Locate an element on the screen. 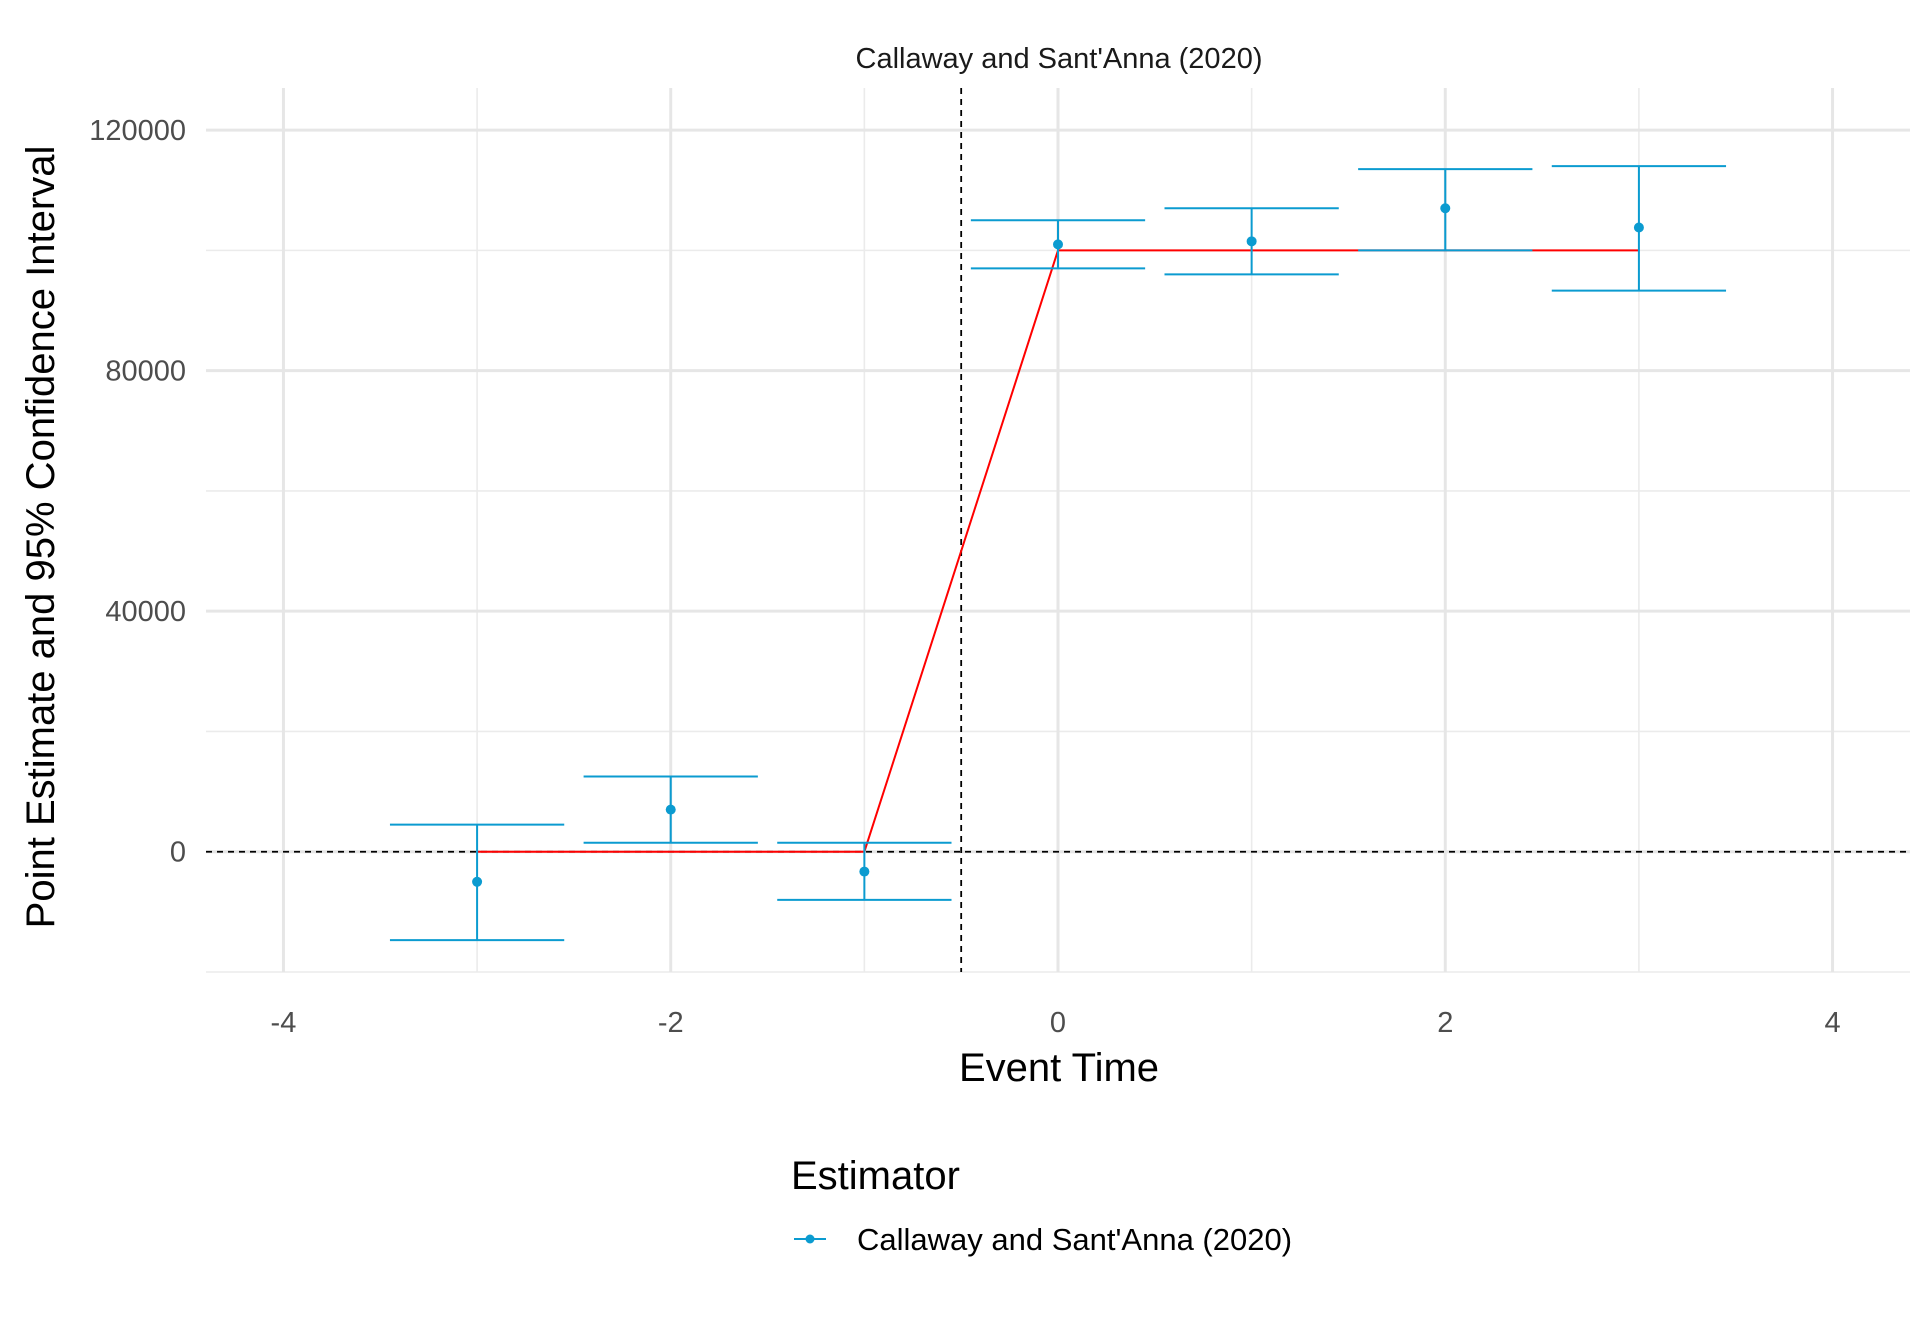  x-tick-label: 0 is located at coordinates (1058, 1023).